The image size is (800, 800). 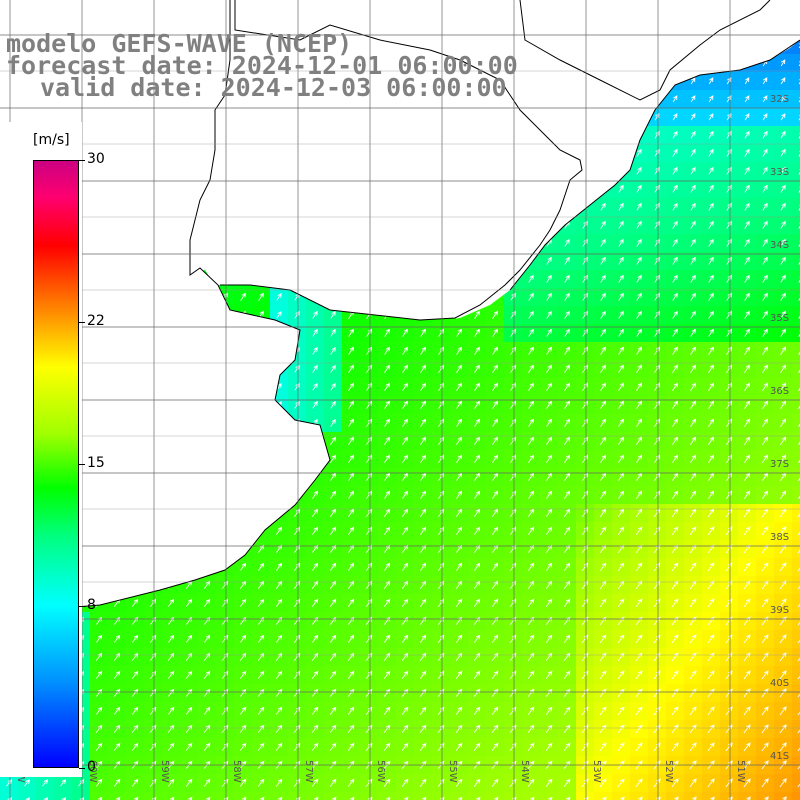 I want to click on latitude-labels: 32S 33S 34S 35S 36S 37S 38S 39S 40S 41S, so click(x=779, y=428).